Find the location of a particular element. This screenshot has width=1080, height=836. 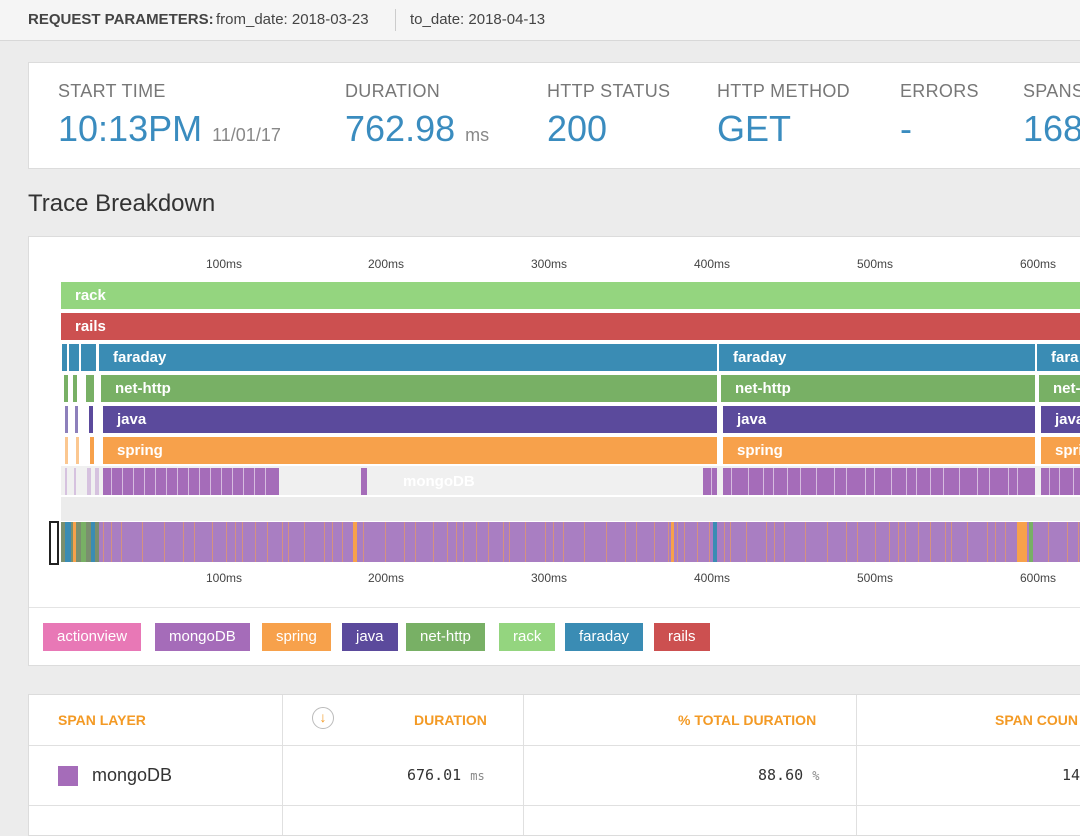

span-bar-label: faraday is located at coordinates (140, 357).